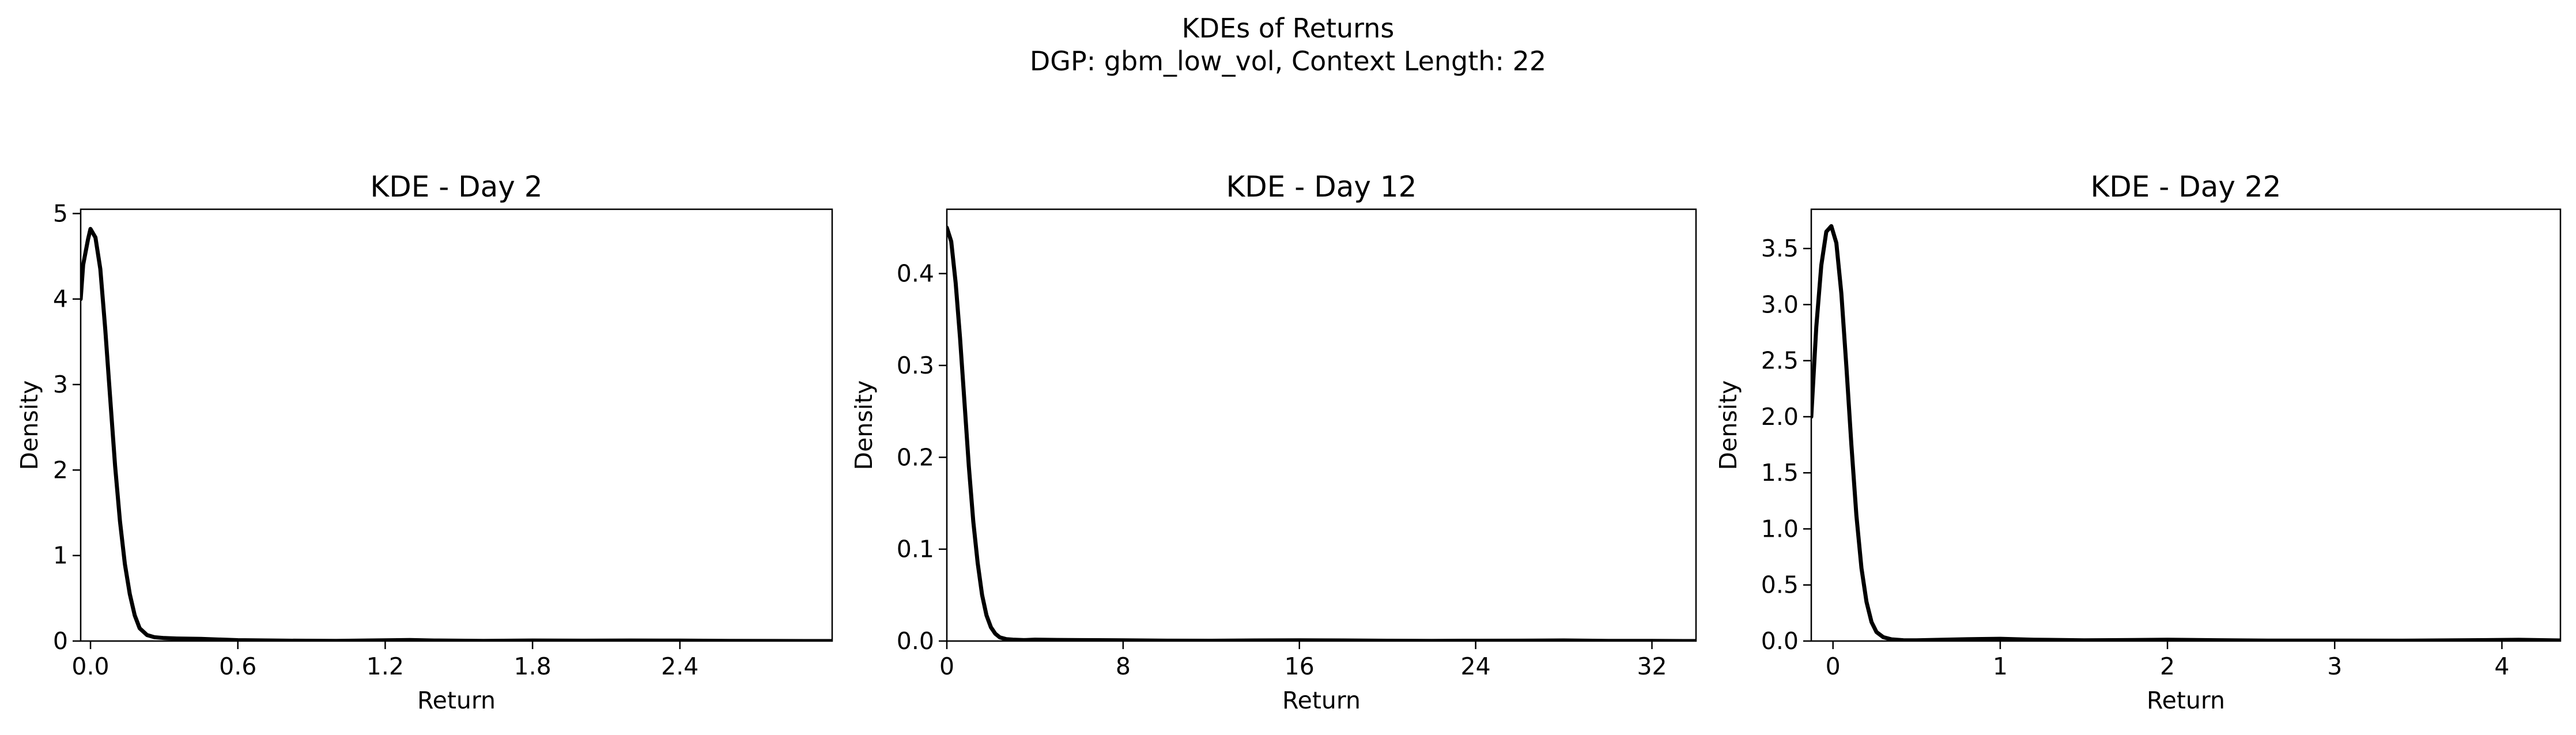 The height and width of the screenshot is (735, 2576). What do you see at coordinates (456, 186) in the screenshot?
I see `panel-title: KDE - Day 2` at bounding box center [456, 186].